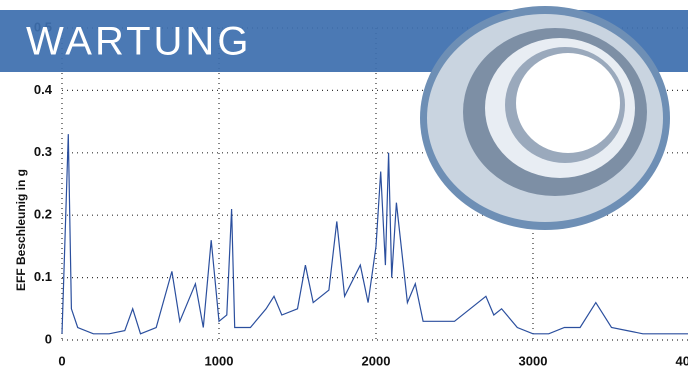 Image resolution: width=688 pixels, height=374 pixels. What do you see at coordinates (682, 360) in the screenshot?
I see `x-tick-label: 4000` at bounding box center [682, 360].